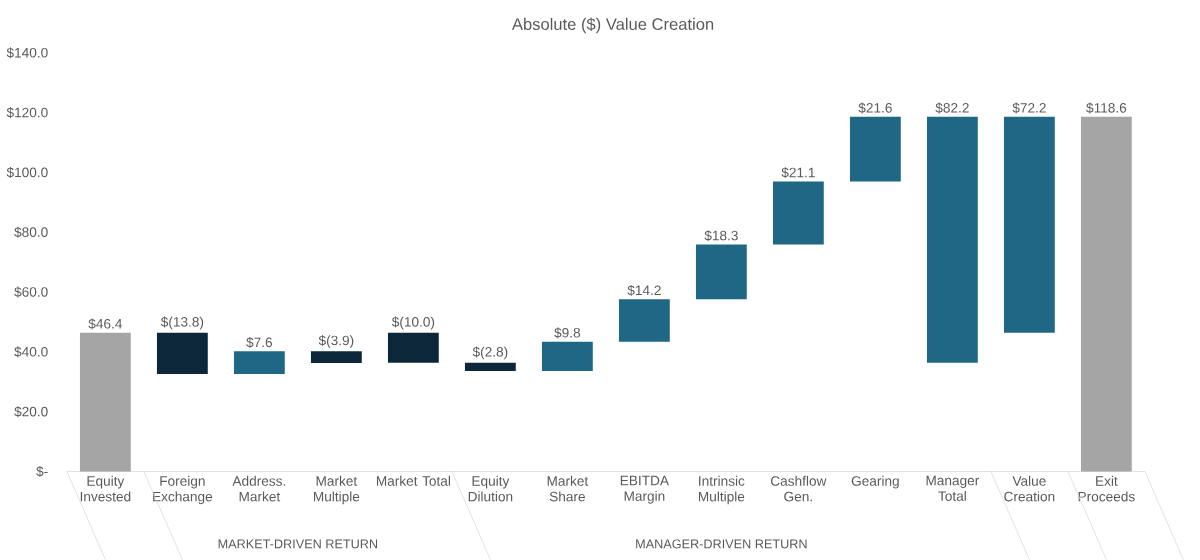 The width and height of the screenshot is (1200, 560). I want to click on chart-title: Absolute ($) Value Creation, so click(612, 25).